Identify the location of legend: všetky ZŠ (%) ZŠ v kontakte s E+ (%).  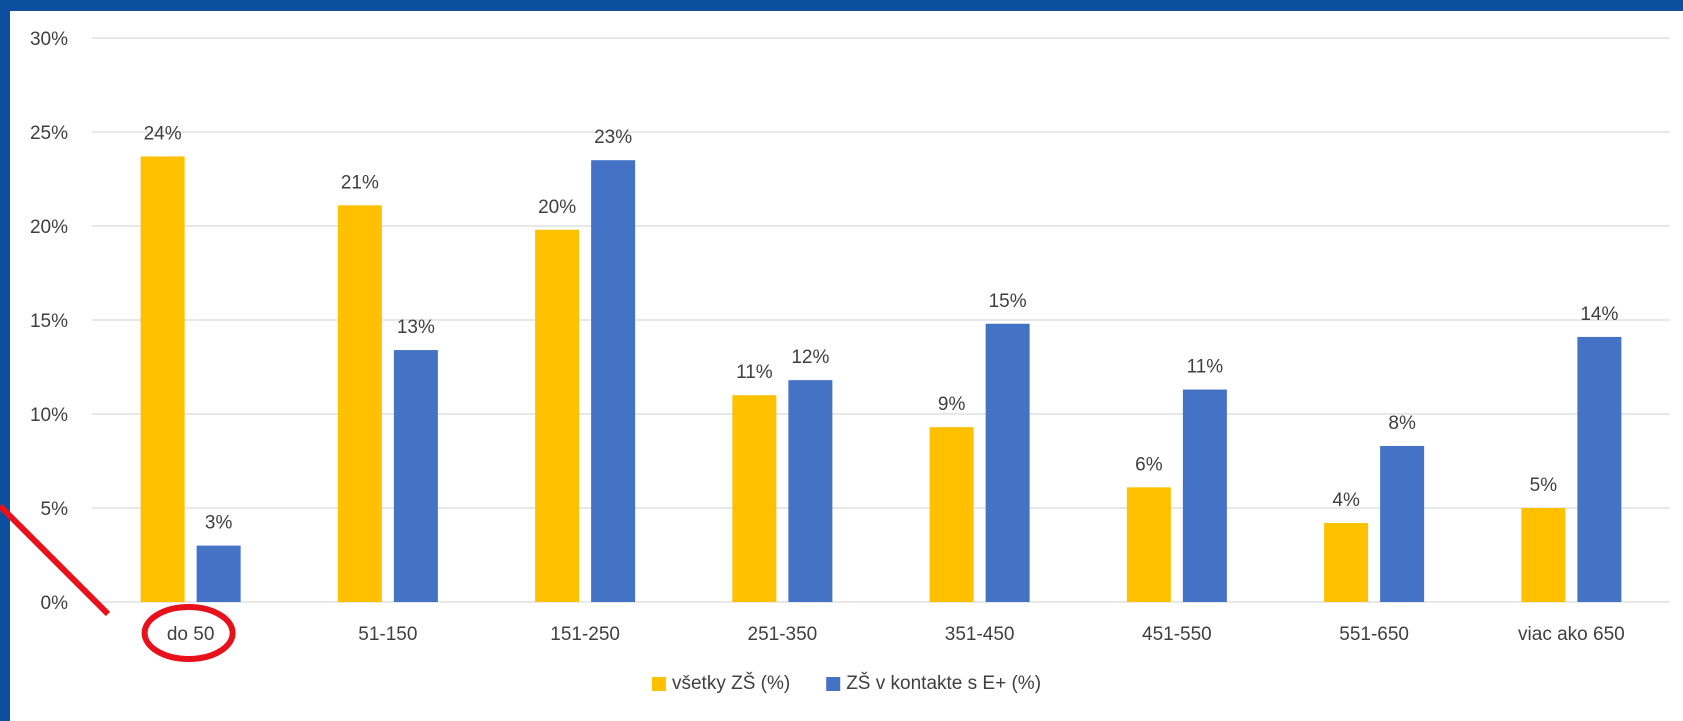
(846, 683).